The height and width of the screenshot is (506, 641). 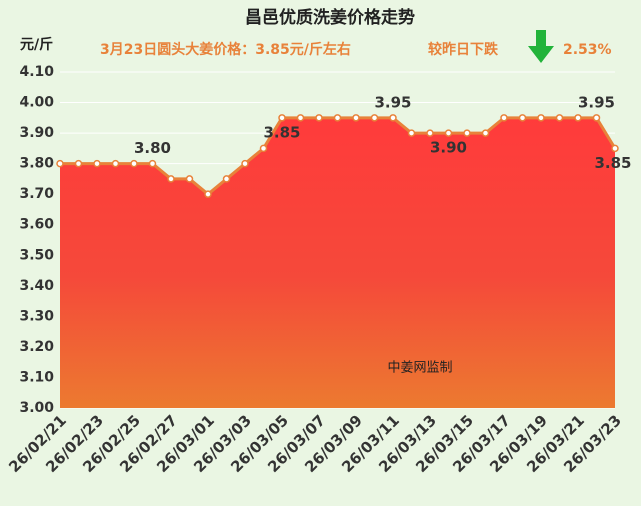 What do you see at coordinates (36, 316) in the screenshot?
I see `y-tick-label: 3.30` at bounding box center [36, 316].